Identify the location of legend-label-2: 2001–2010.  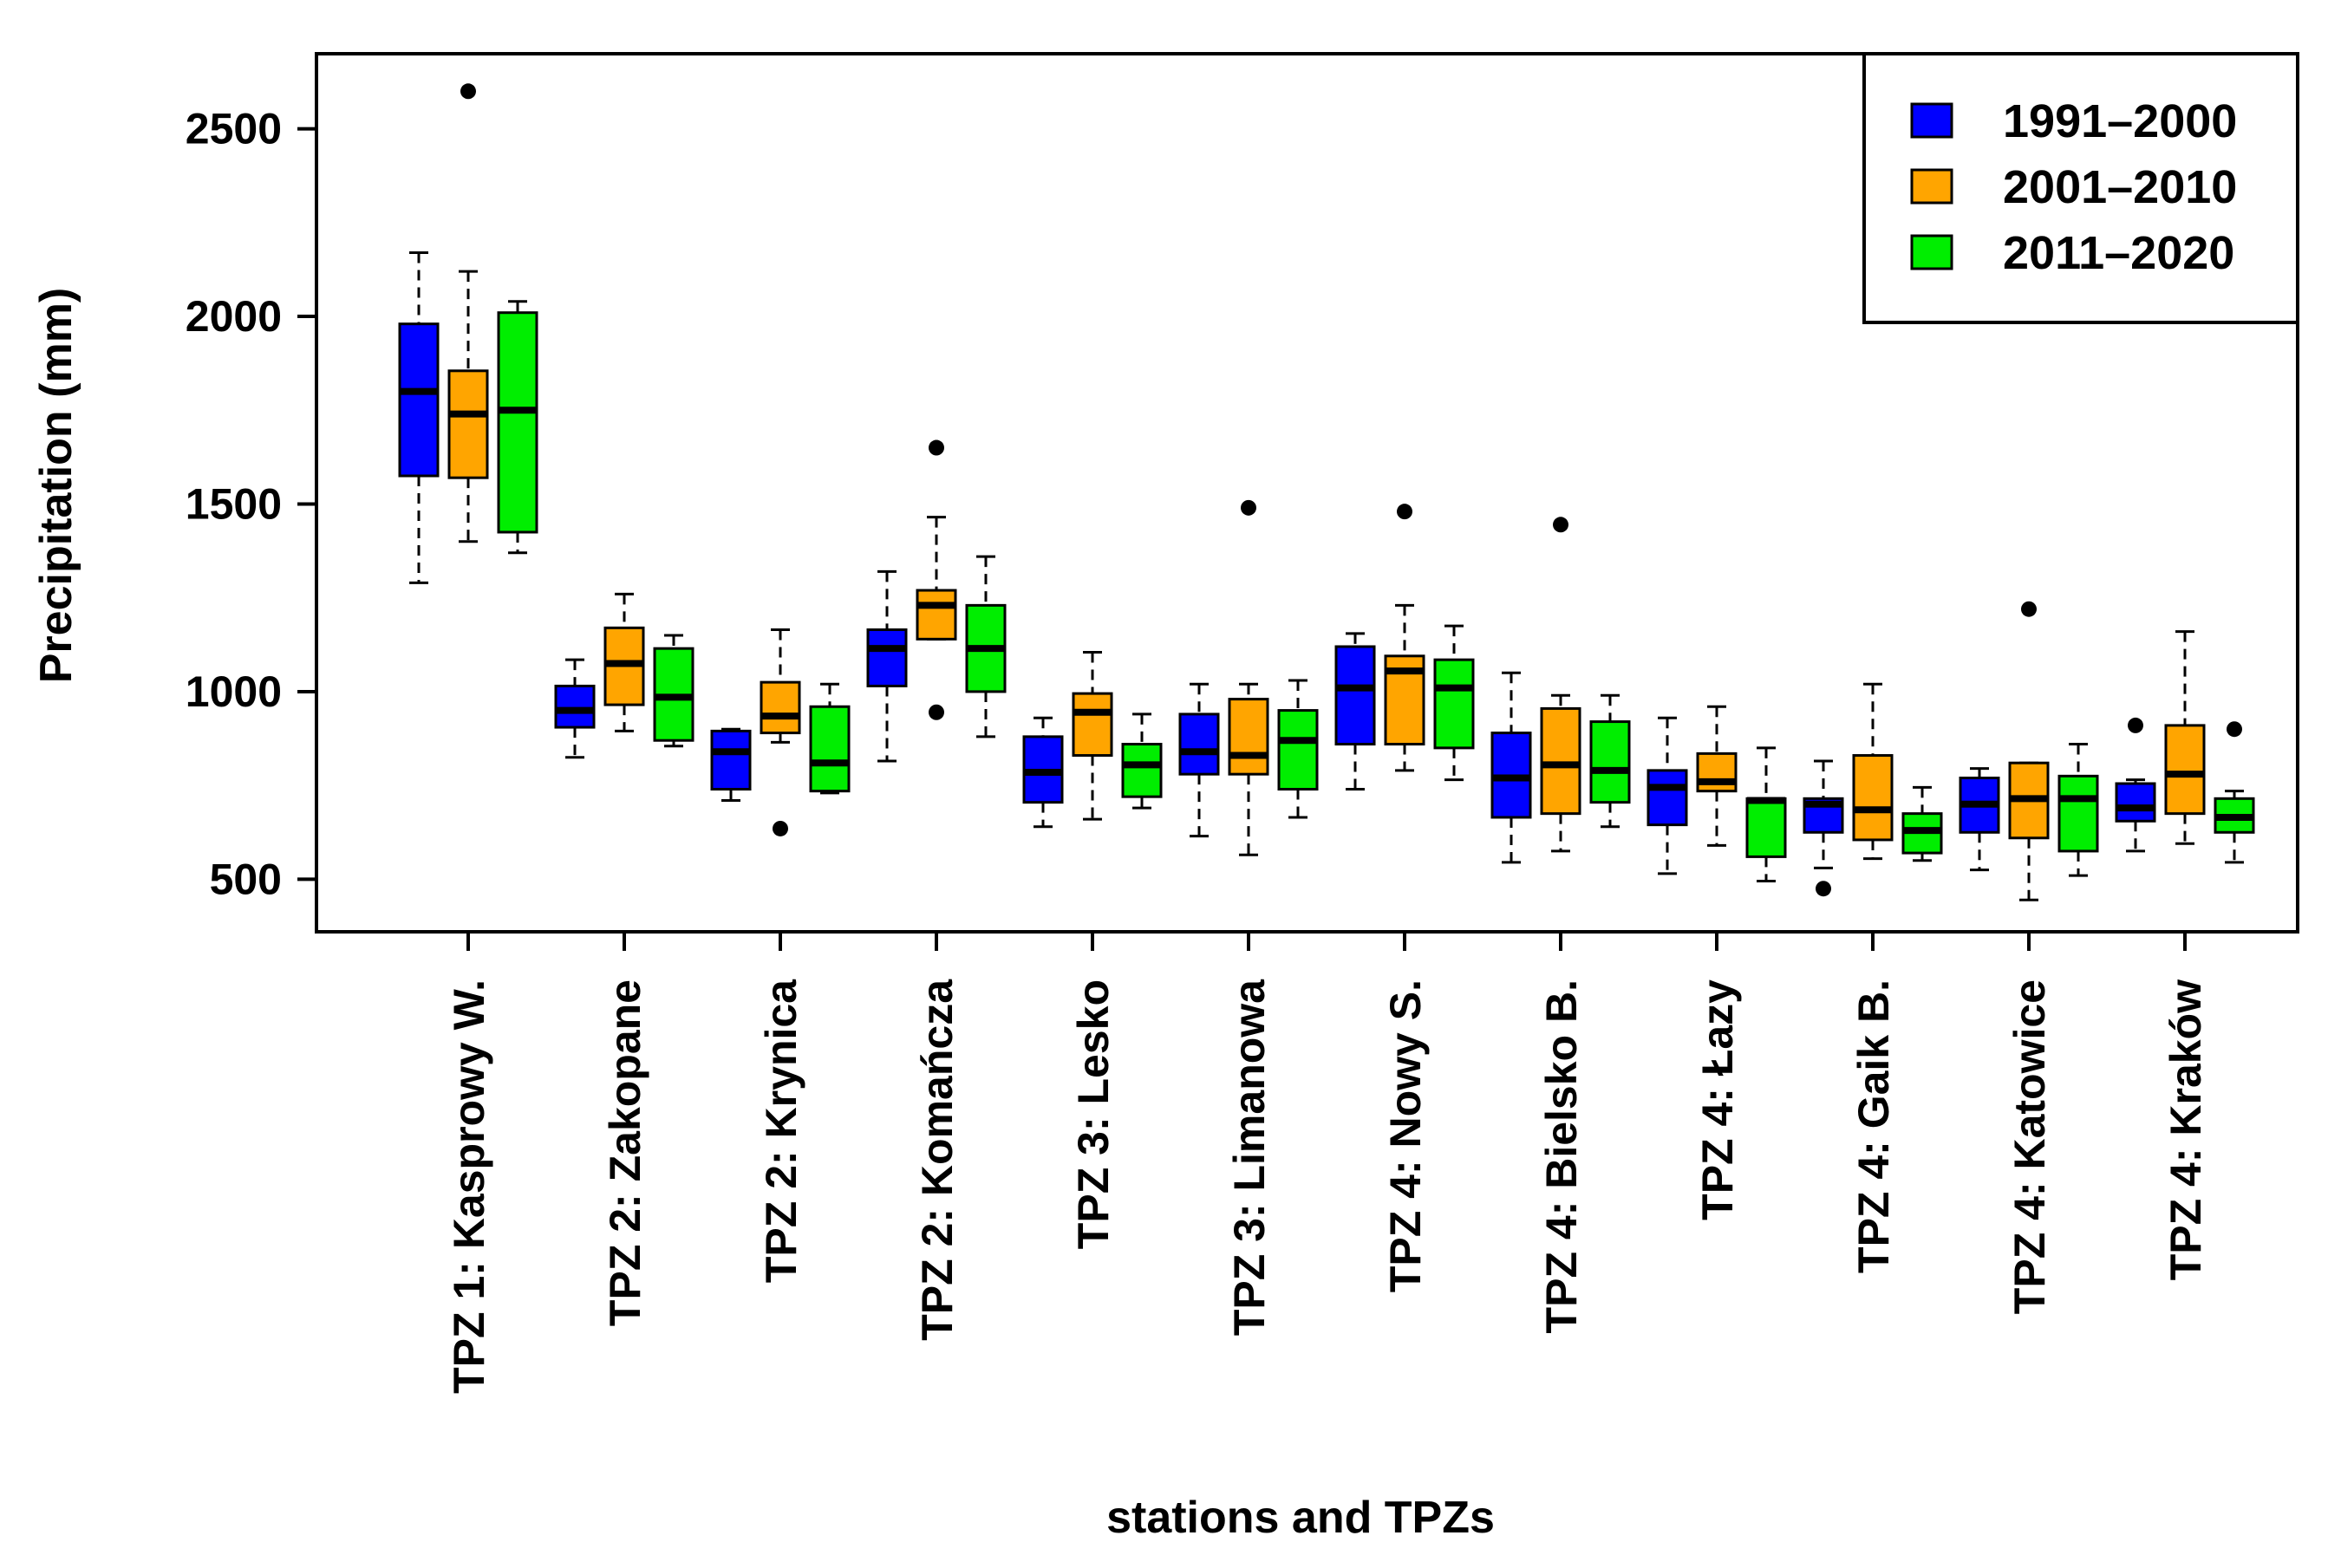
(2120, 187).